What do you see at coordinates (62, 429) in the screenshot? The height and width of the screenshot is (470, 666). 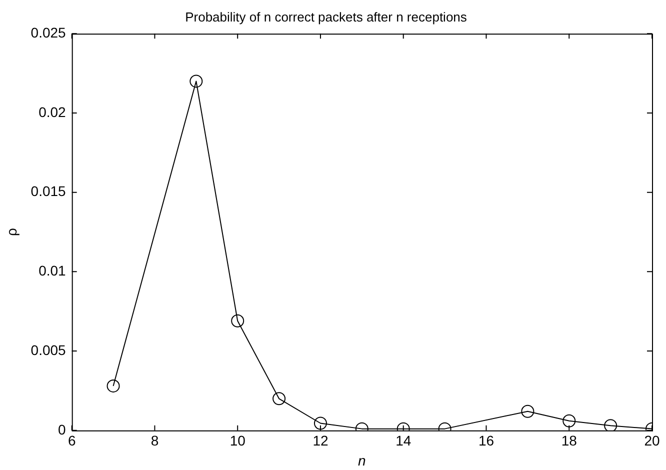 I see `y-tick-label: 0` at bounding box center [62, 429].